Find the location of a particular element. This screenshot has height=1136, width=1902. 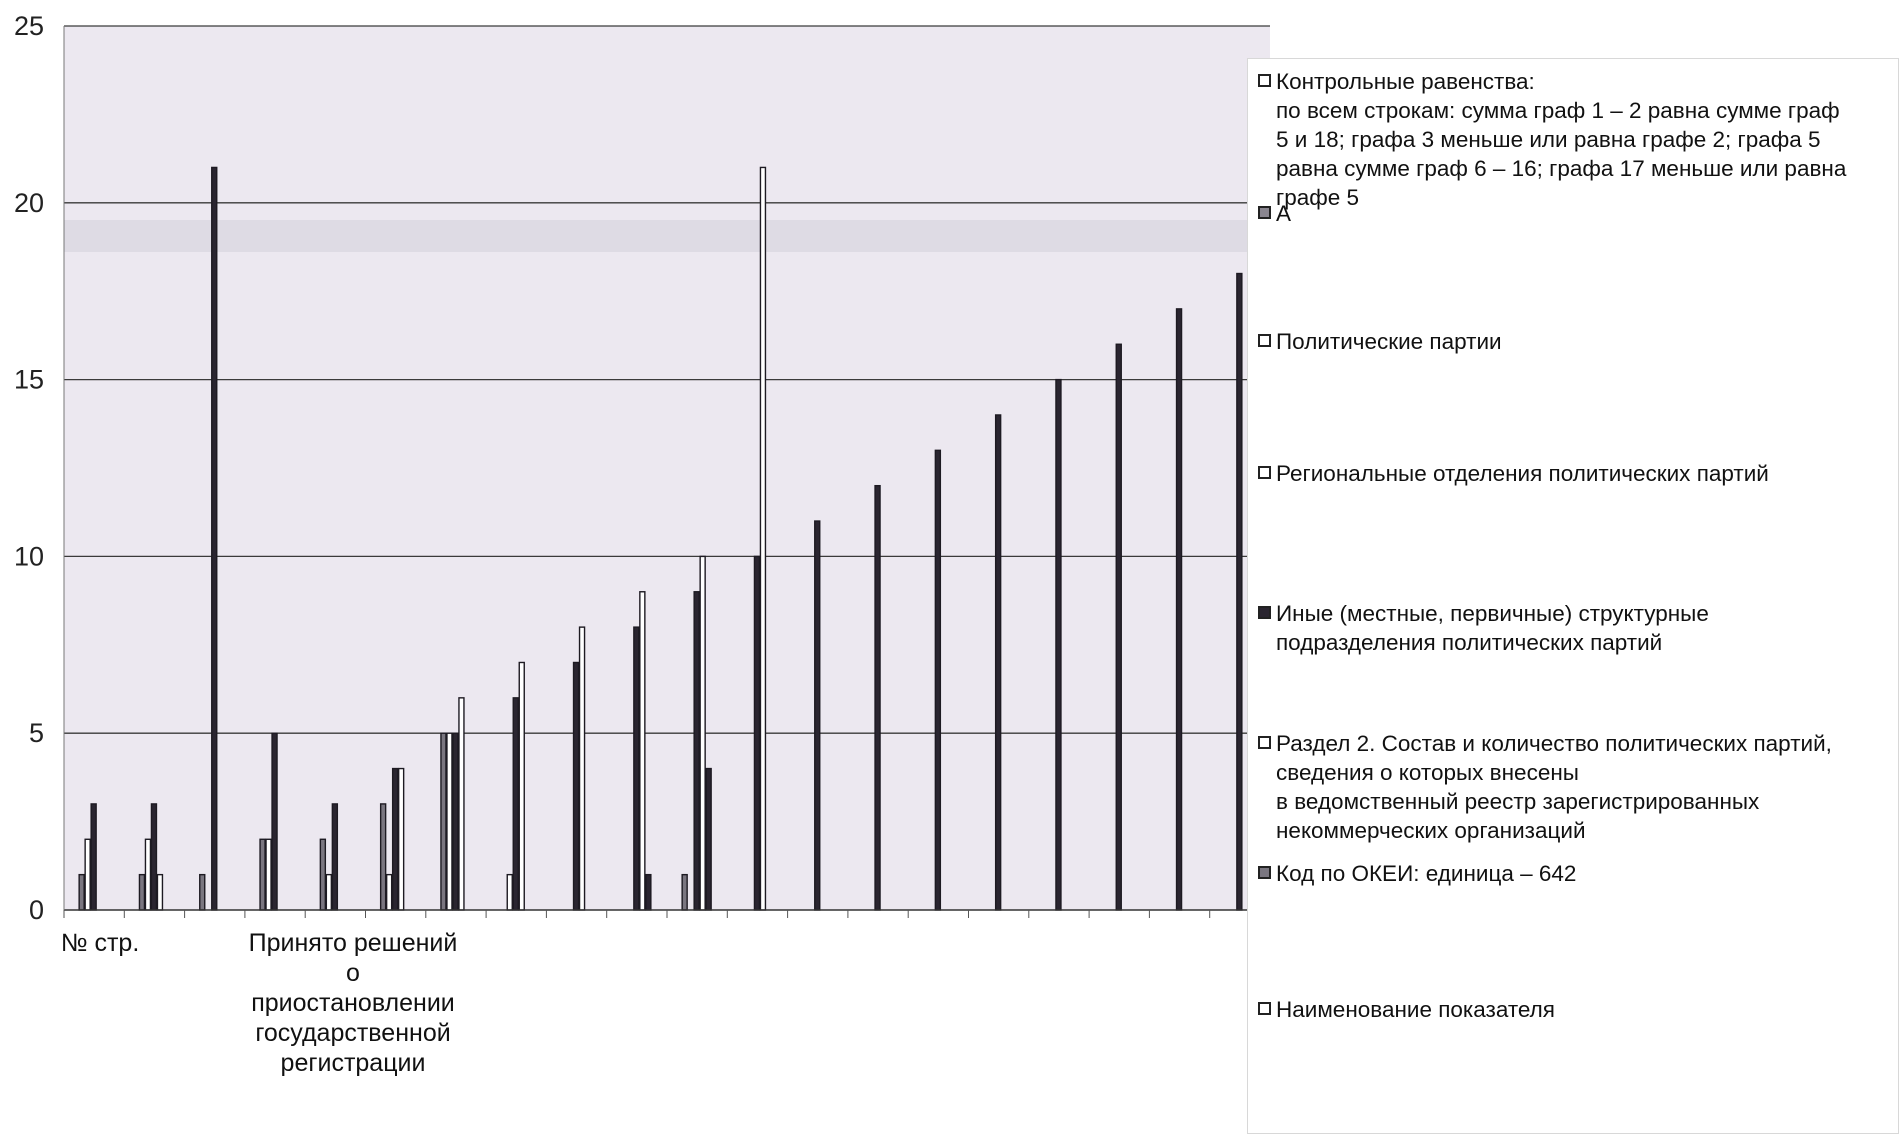

legend-label: Код по ОКЕИ: единица – 642 is located at coordinates (1426, 873).